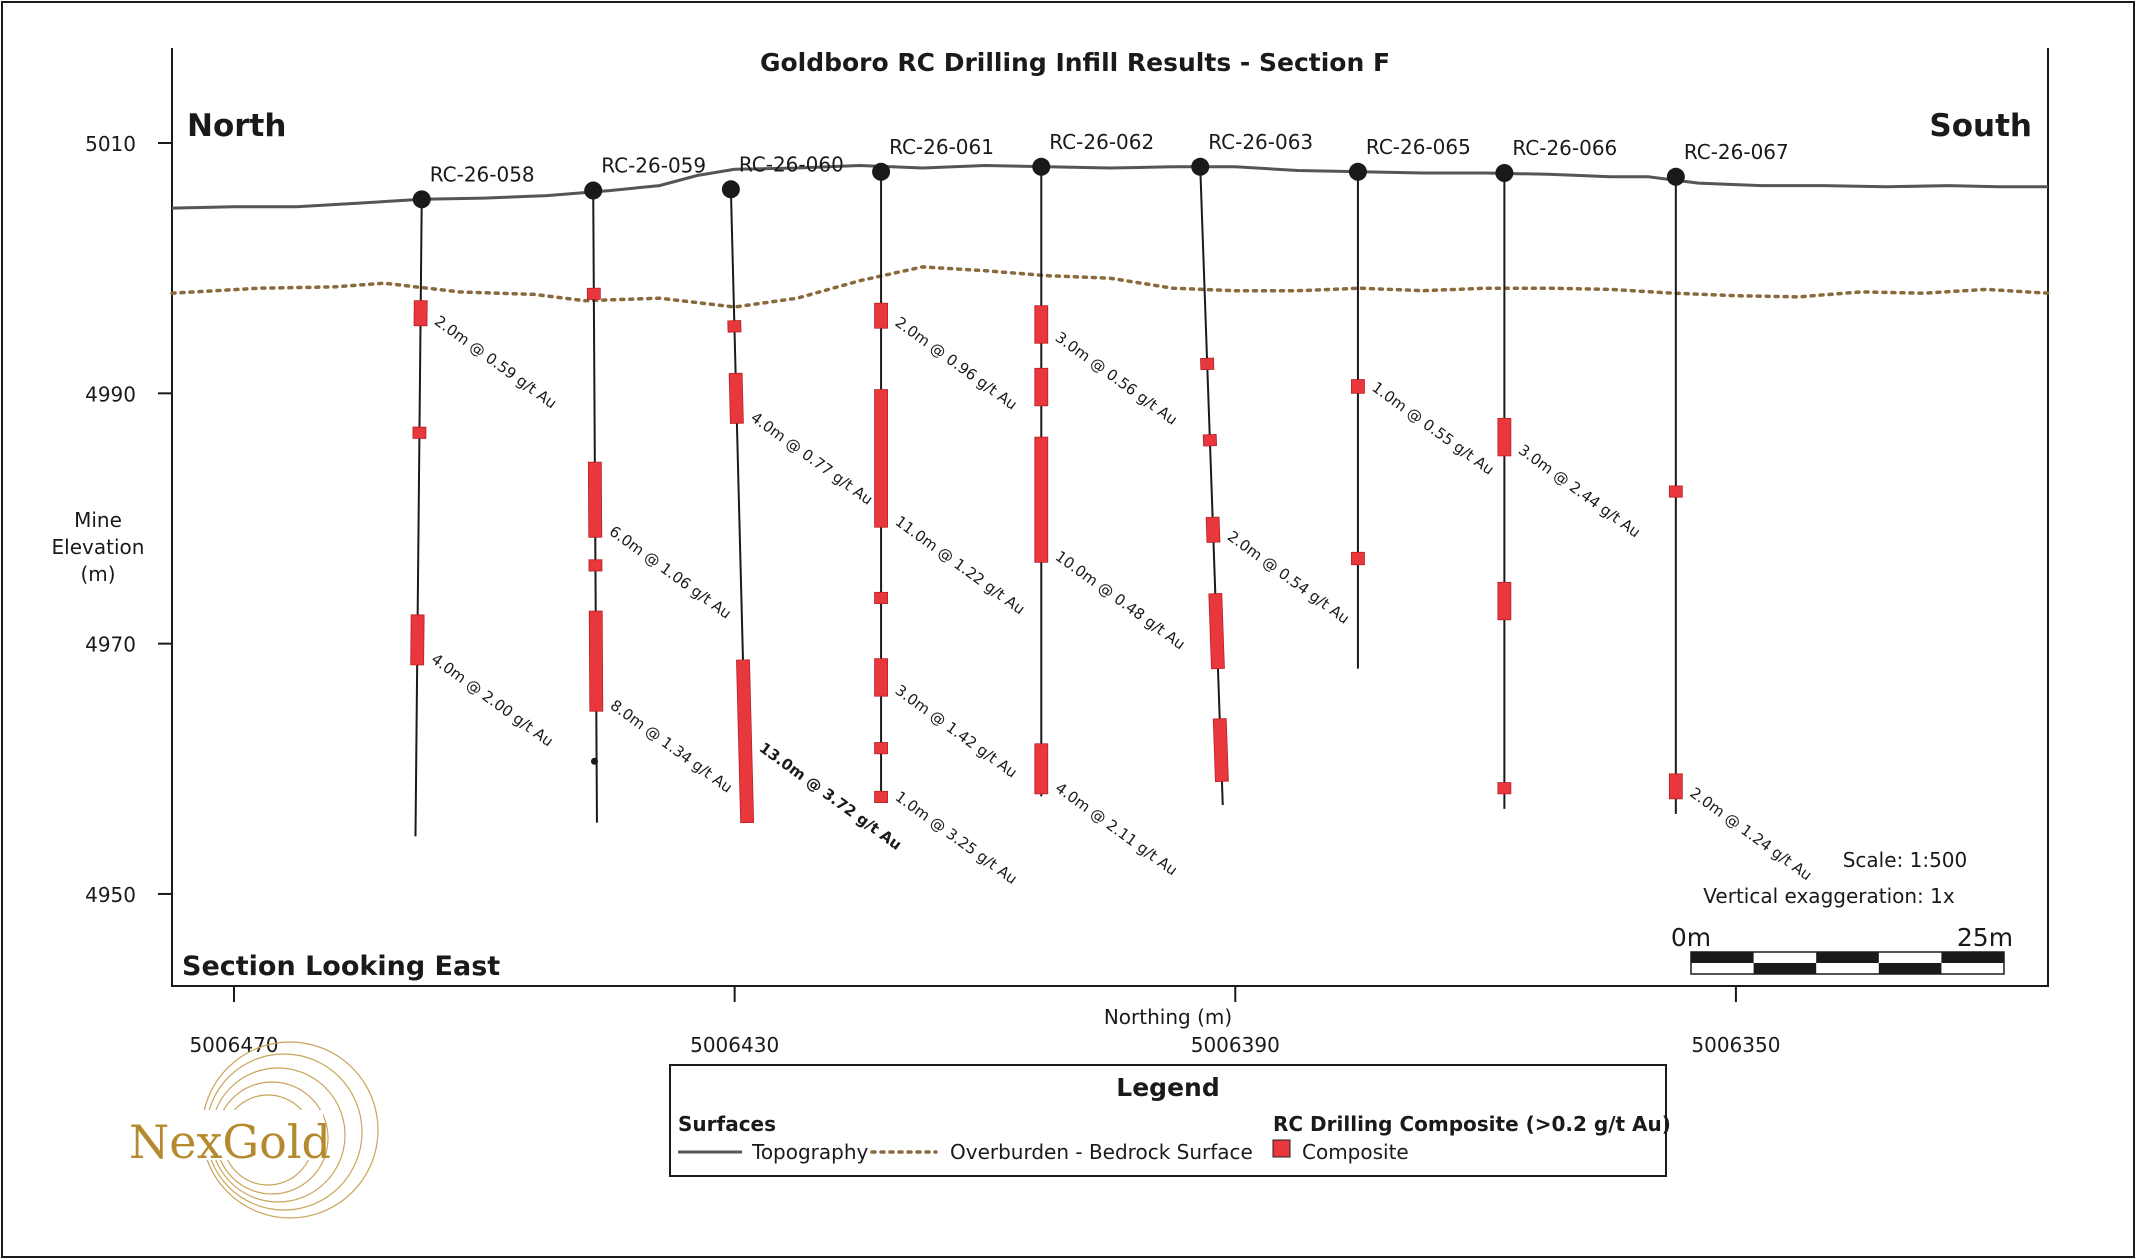  Describe the element at coordinates (941, 147) in the screenshot. I see `drillhole-name: RC-26-061` at that location.